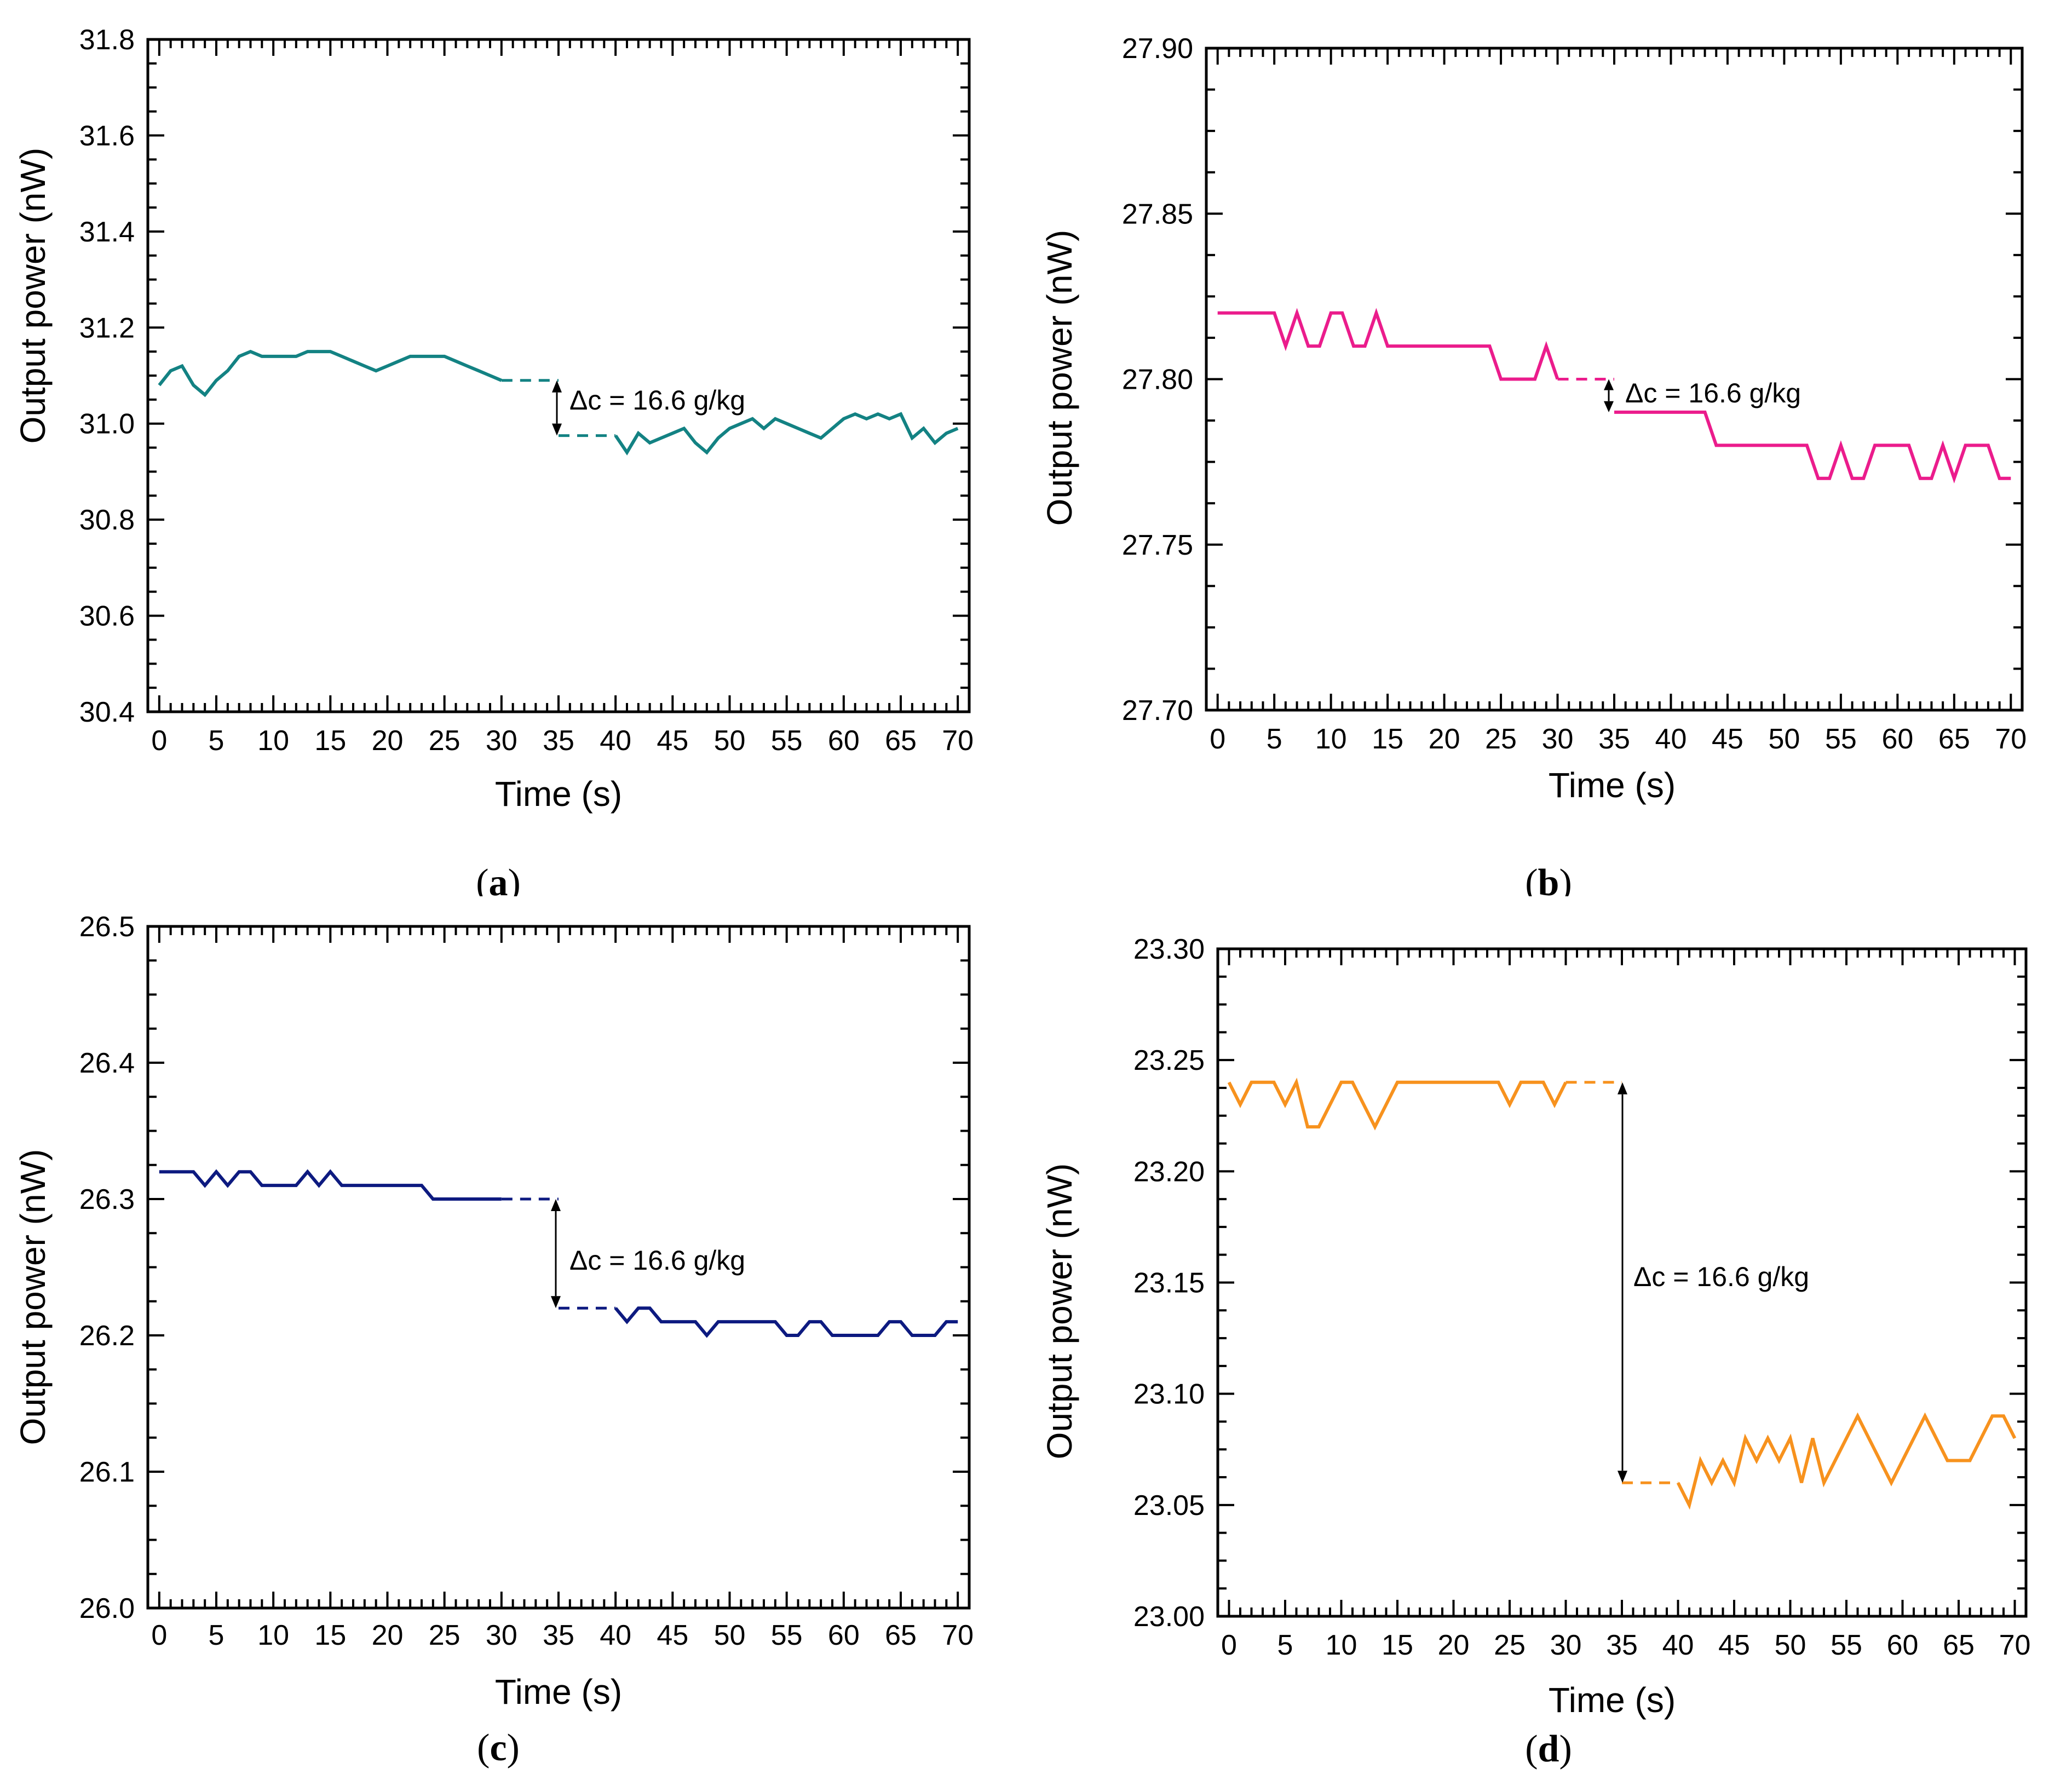 The width and height of the screenshot is (2049, 1792). I want to click on x-tick-label-d: 25, so click(1510, 1645).